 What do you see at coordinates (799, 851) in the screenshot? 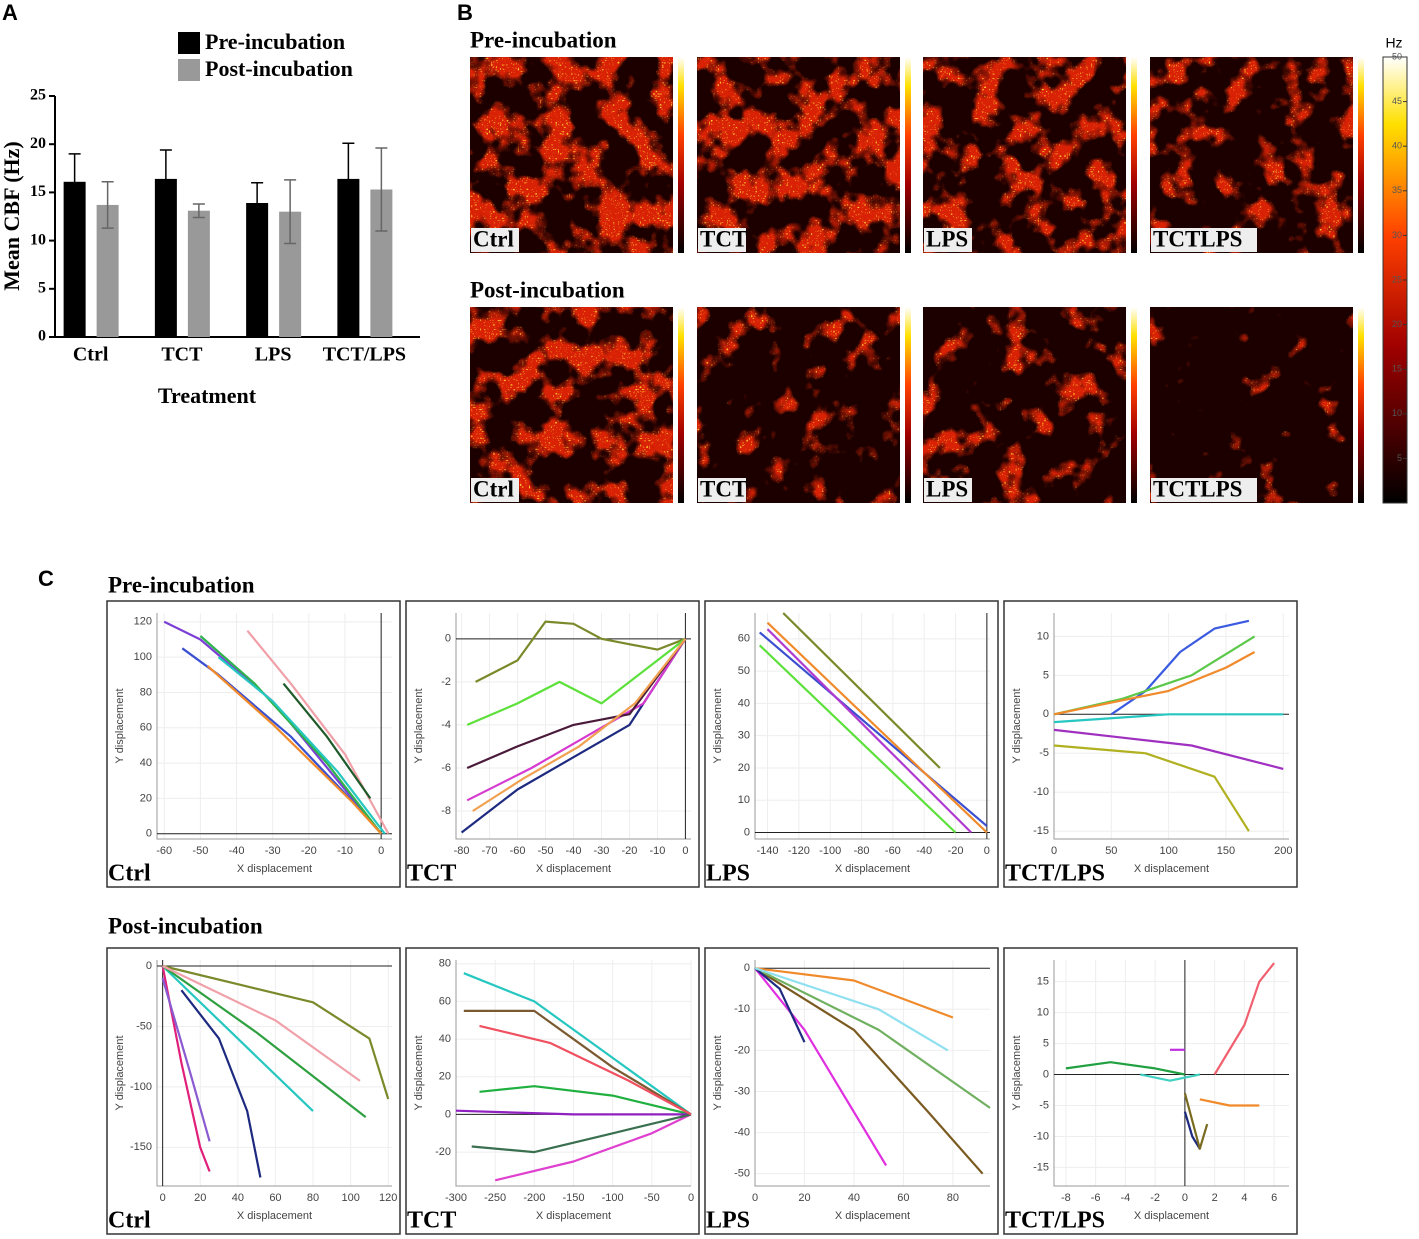
I see `x-tick-label: -120` at bounding box center [799, 851].